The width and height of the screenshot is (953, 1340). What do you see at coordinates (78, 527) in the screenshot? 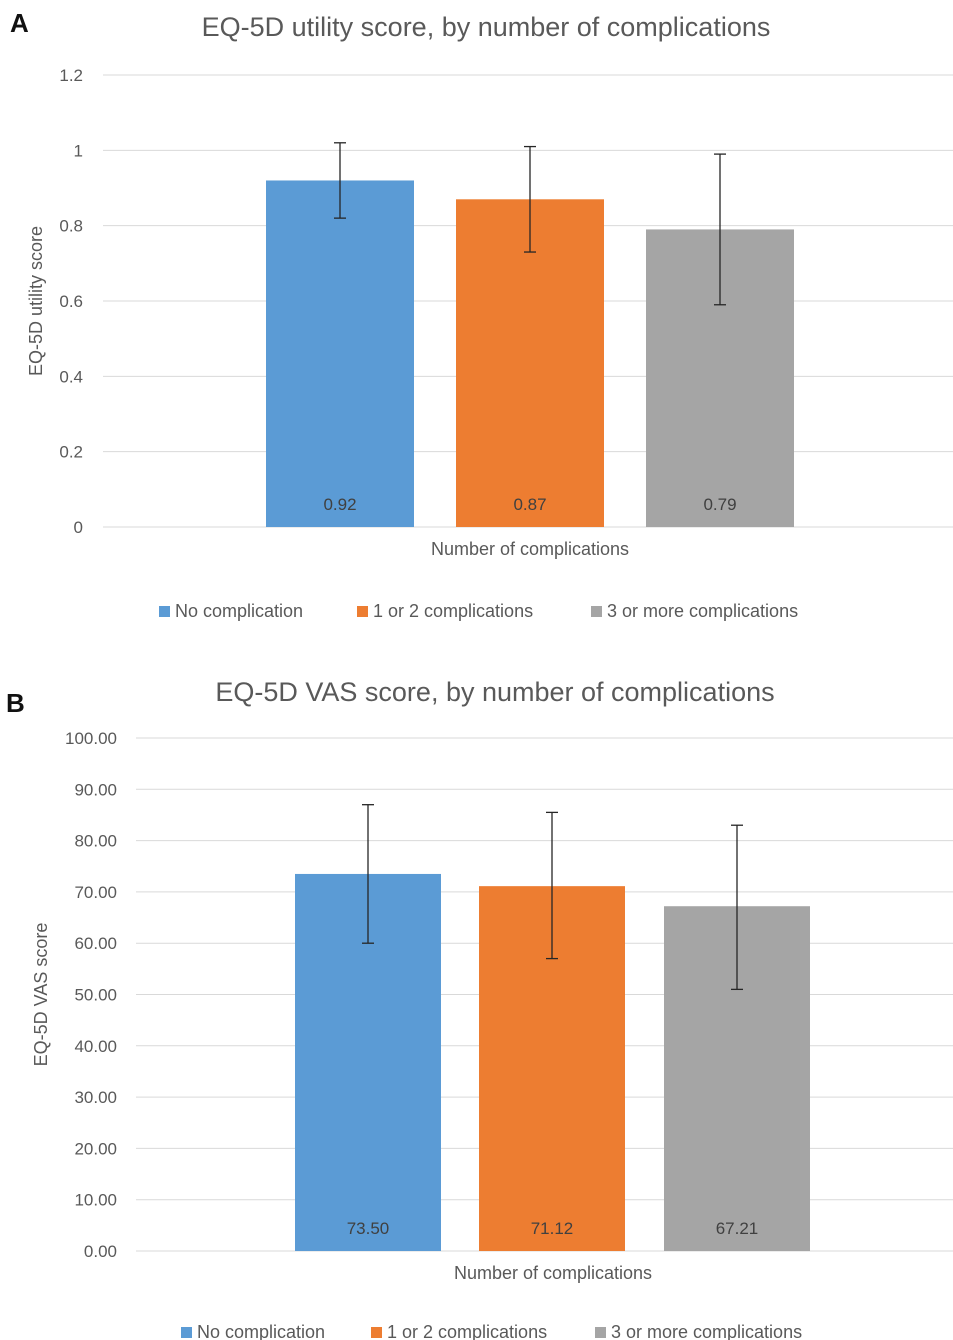
I see `y-tick-label: 0` at bounding box center [78, 527].